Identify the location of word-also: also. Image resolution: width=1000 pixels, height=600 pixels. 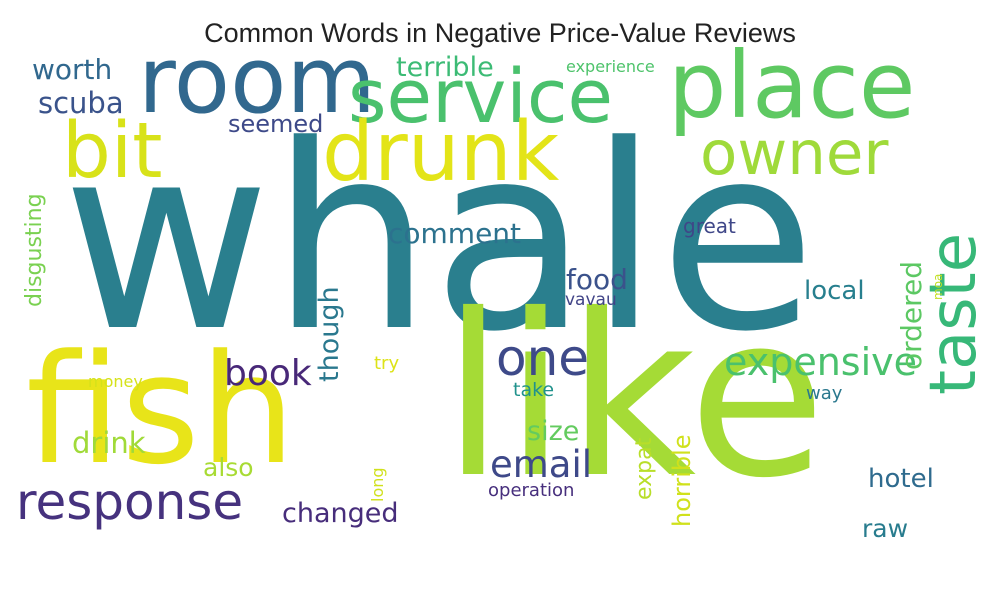
(228, 467).